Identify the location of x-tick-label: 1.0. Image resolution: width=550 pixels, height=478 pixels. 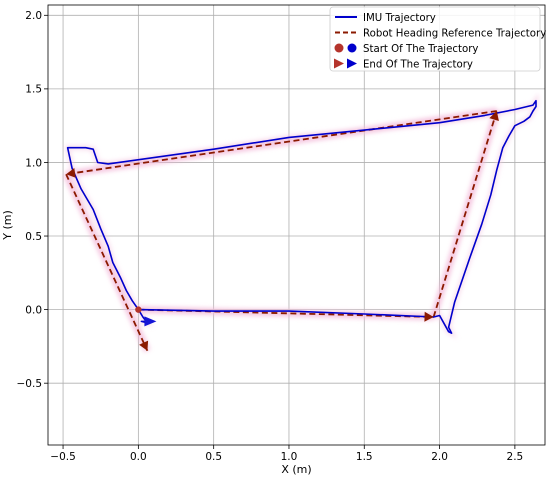
(289, 457).